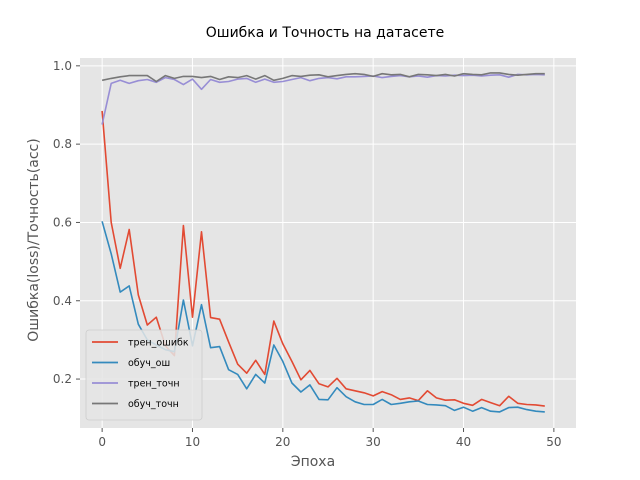 The image size is (640, 480). I want to click on x-tick-label: 50, so click(553, 442).